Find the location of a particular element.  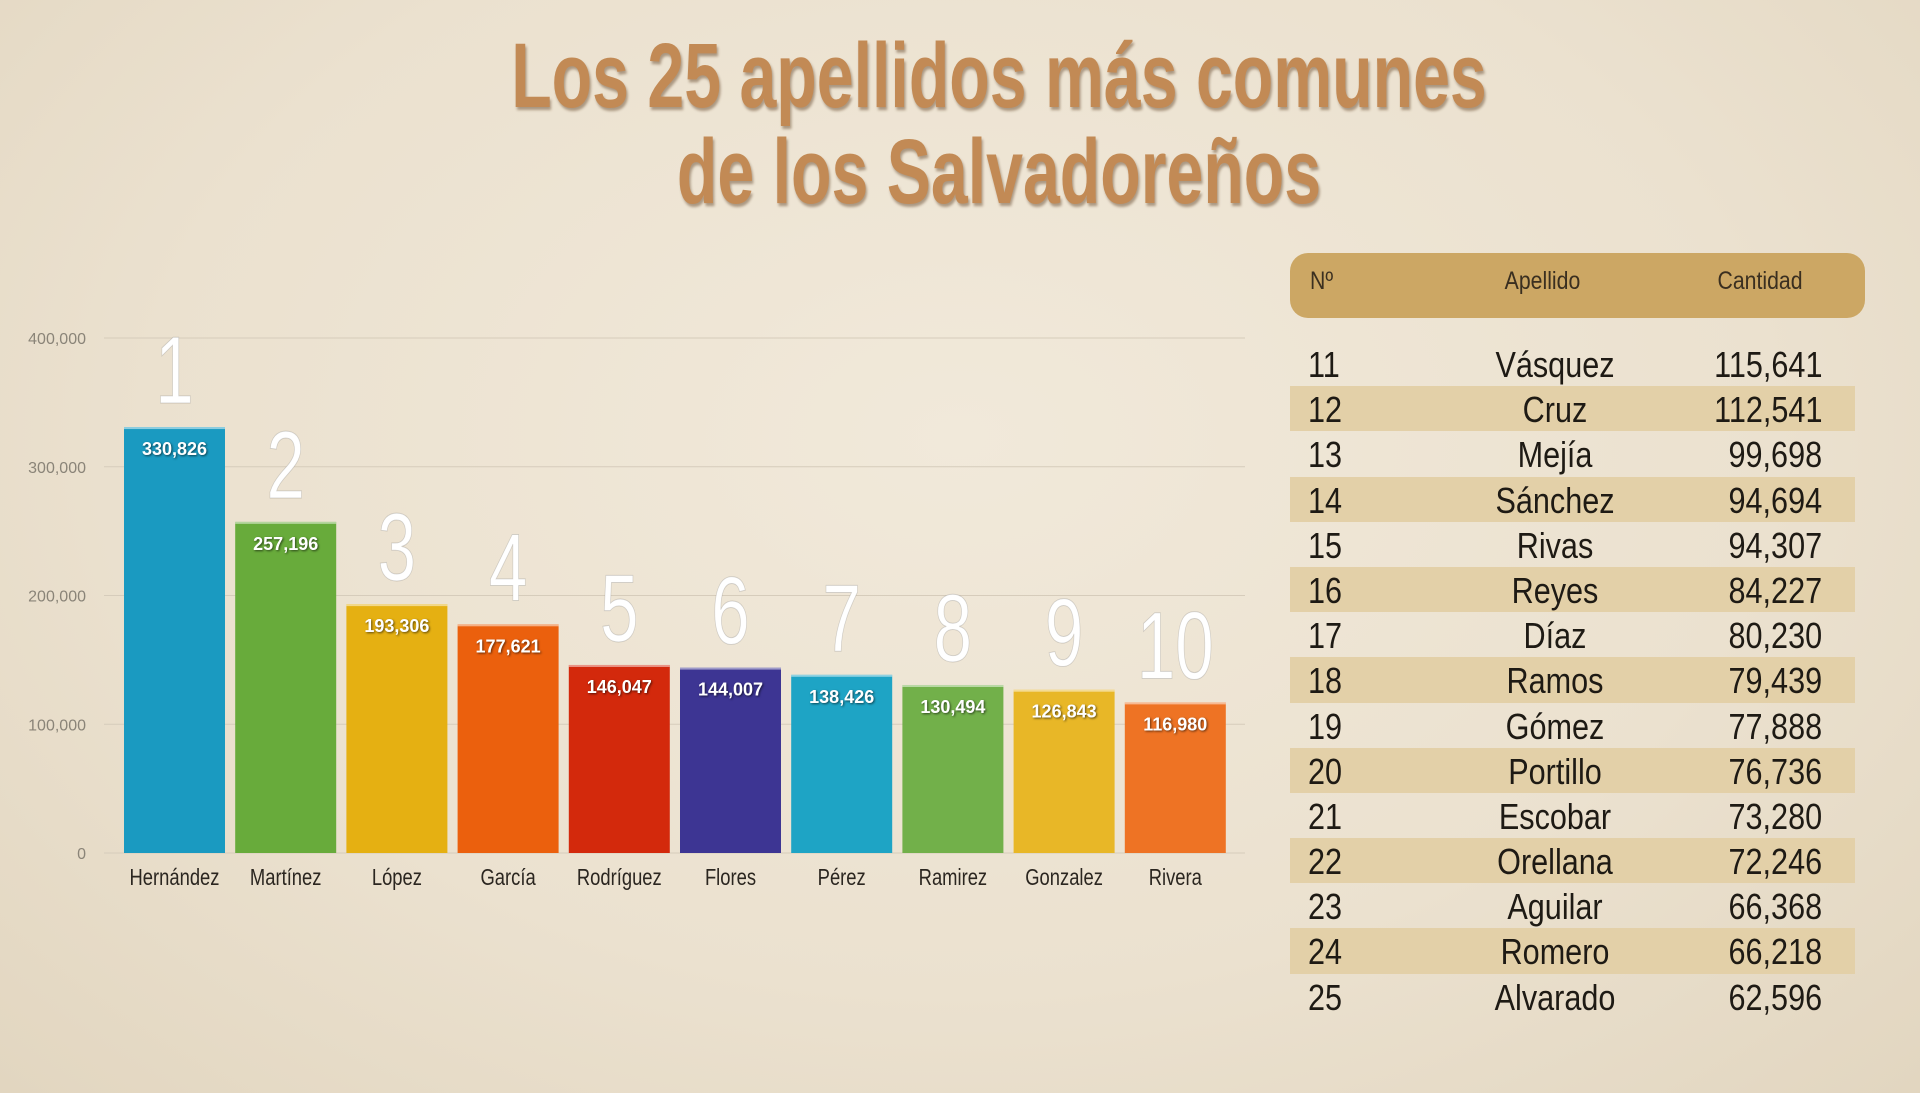

table-row: 13 Mejía 99,698 is located at coordinates (1572, 453).